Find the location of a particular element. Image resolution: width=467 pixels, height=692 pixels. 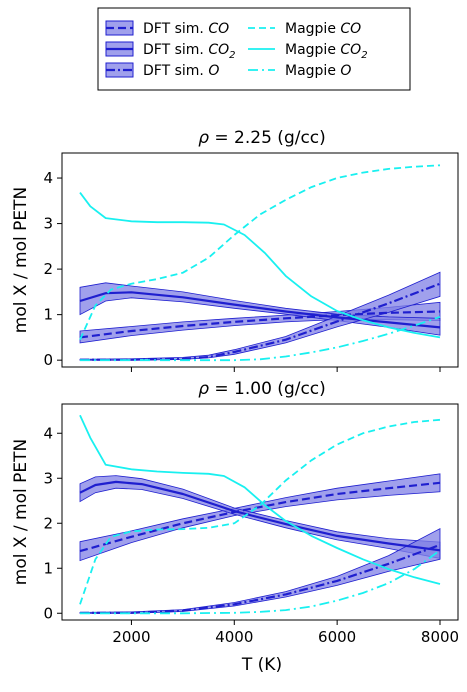

panel-title-bottom: ρ = 1.00 (g/cc) is located at coordinates (262, 389).